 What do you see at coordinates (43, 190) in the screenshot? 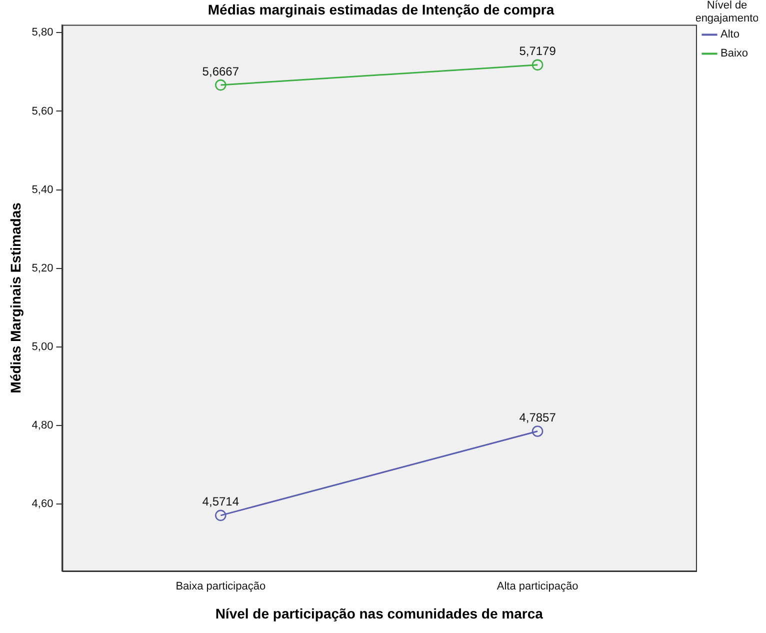
I see `y-tick-label: 5,40` at bounding box center [43, 190].